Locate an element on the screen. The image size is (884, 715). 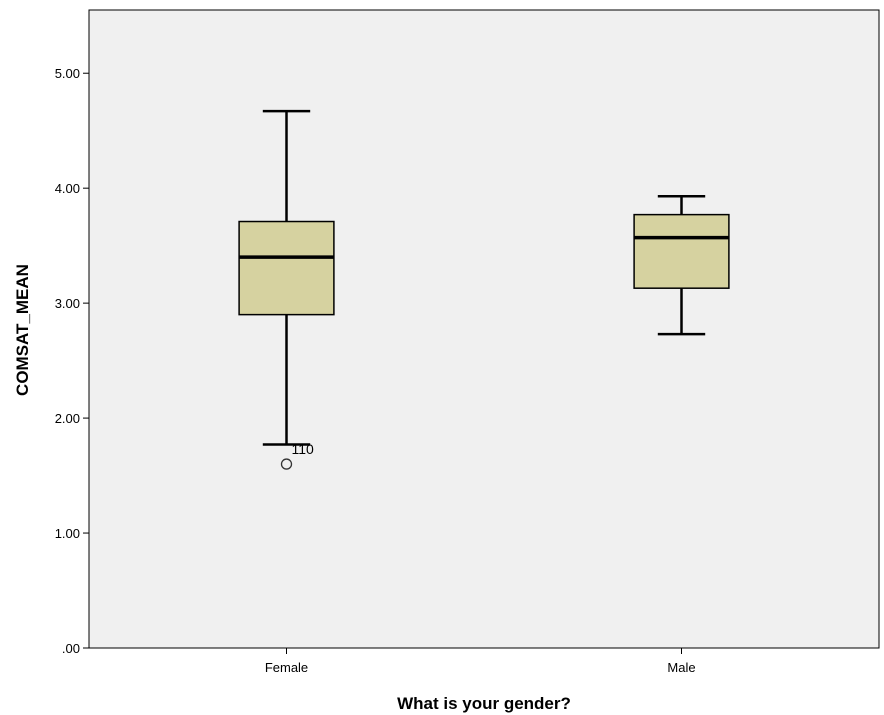
y-tick-label: 4.00 is located at coordinates (67, 188).